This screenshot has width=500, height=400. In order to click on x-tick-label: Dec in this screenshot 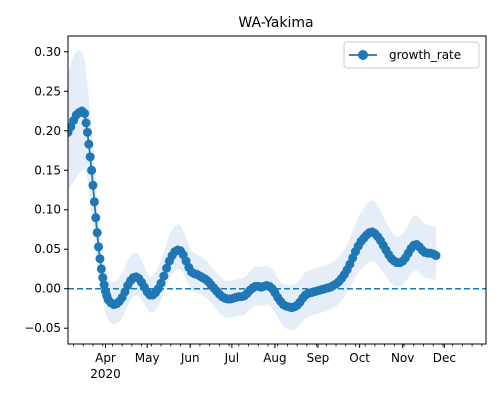, I will do `click(444, 358)`.